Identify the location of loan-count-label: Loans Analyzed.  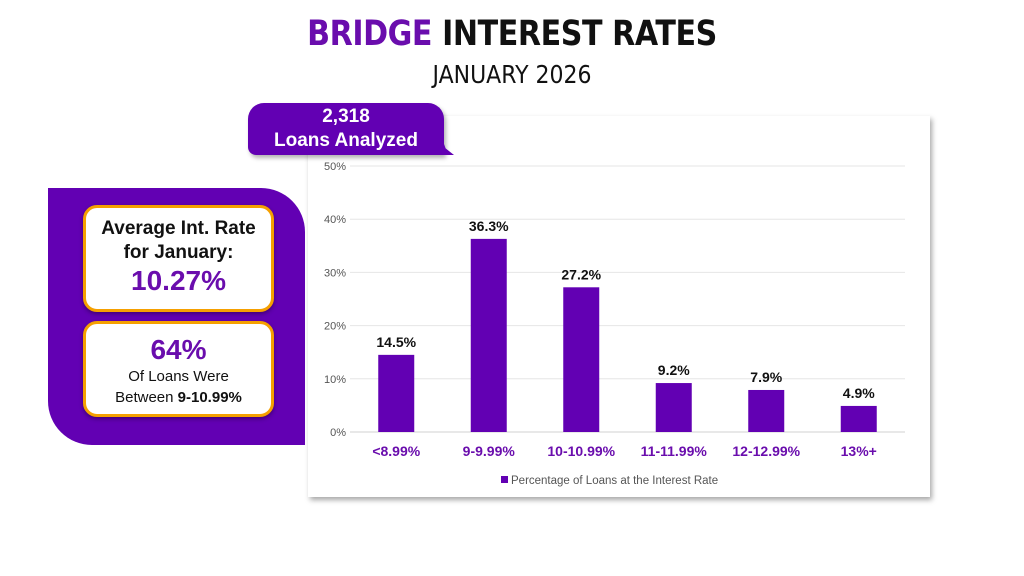
(346, 140).